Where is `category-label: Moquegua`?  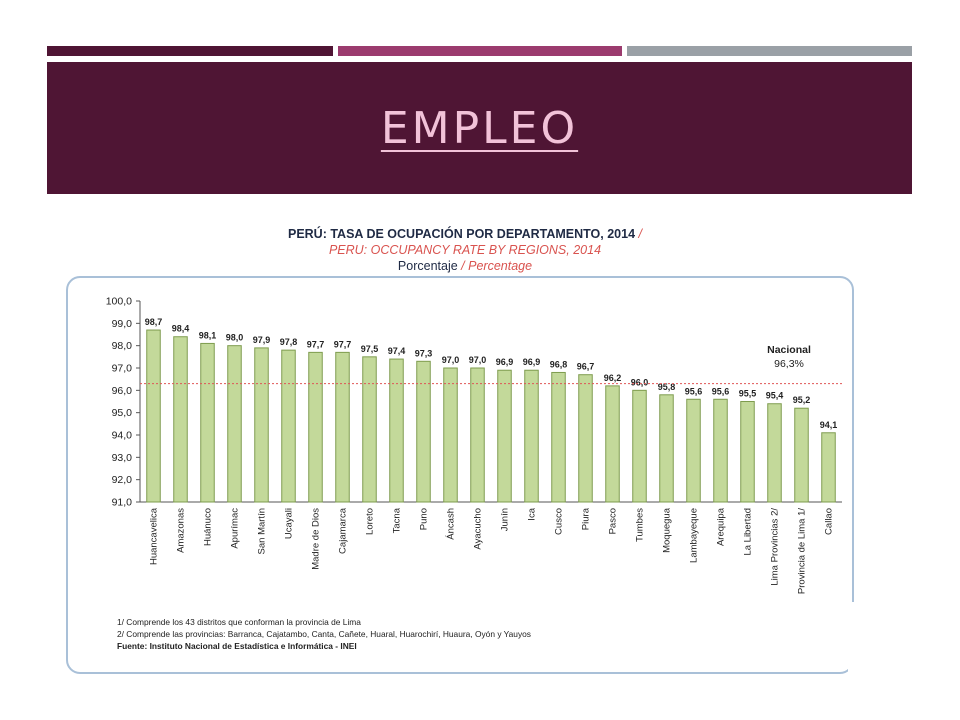 category-label: Moquegua is located at coordinates (667, 530).